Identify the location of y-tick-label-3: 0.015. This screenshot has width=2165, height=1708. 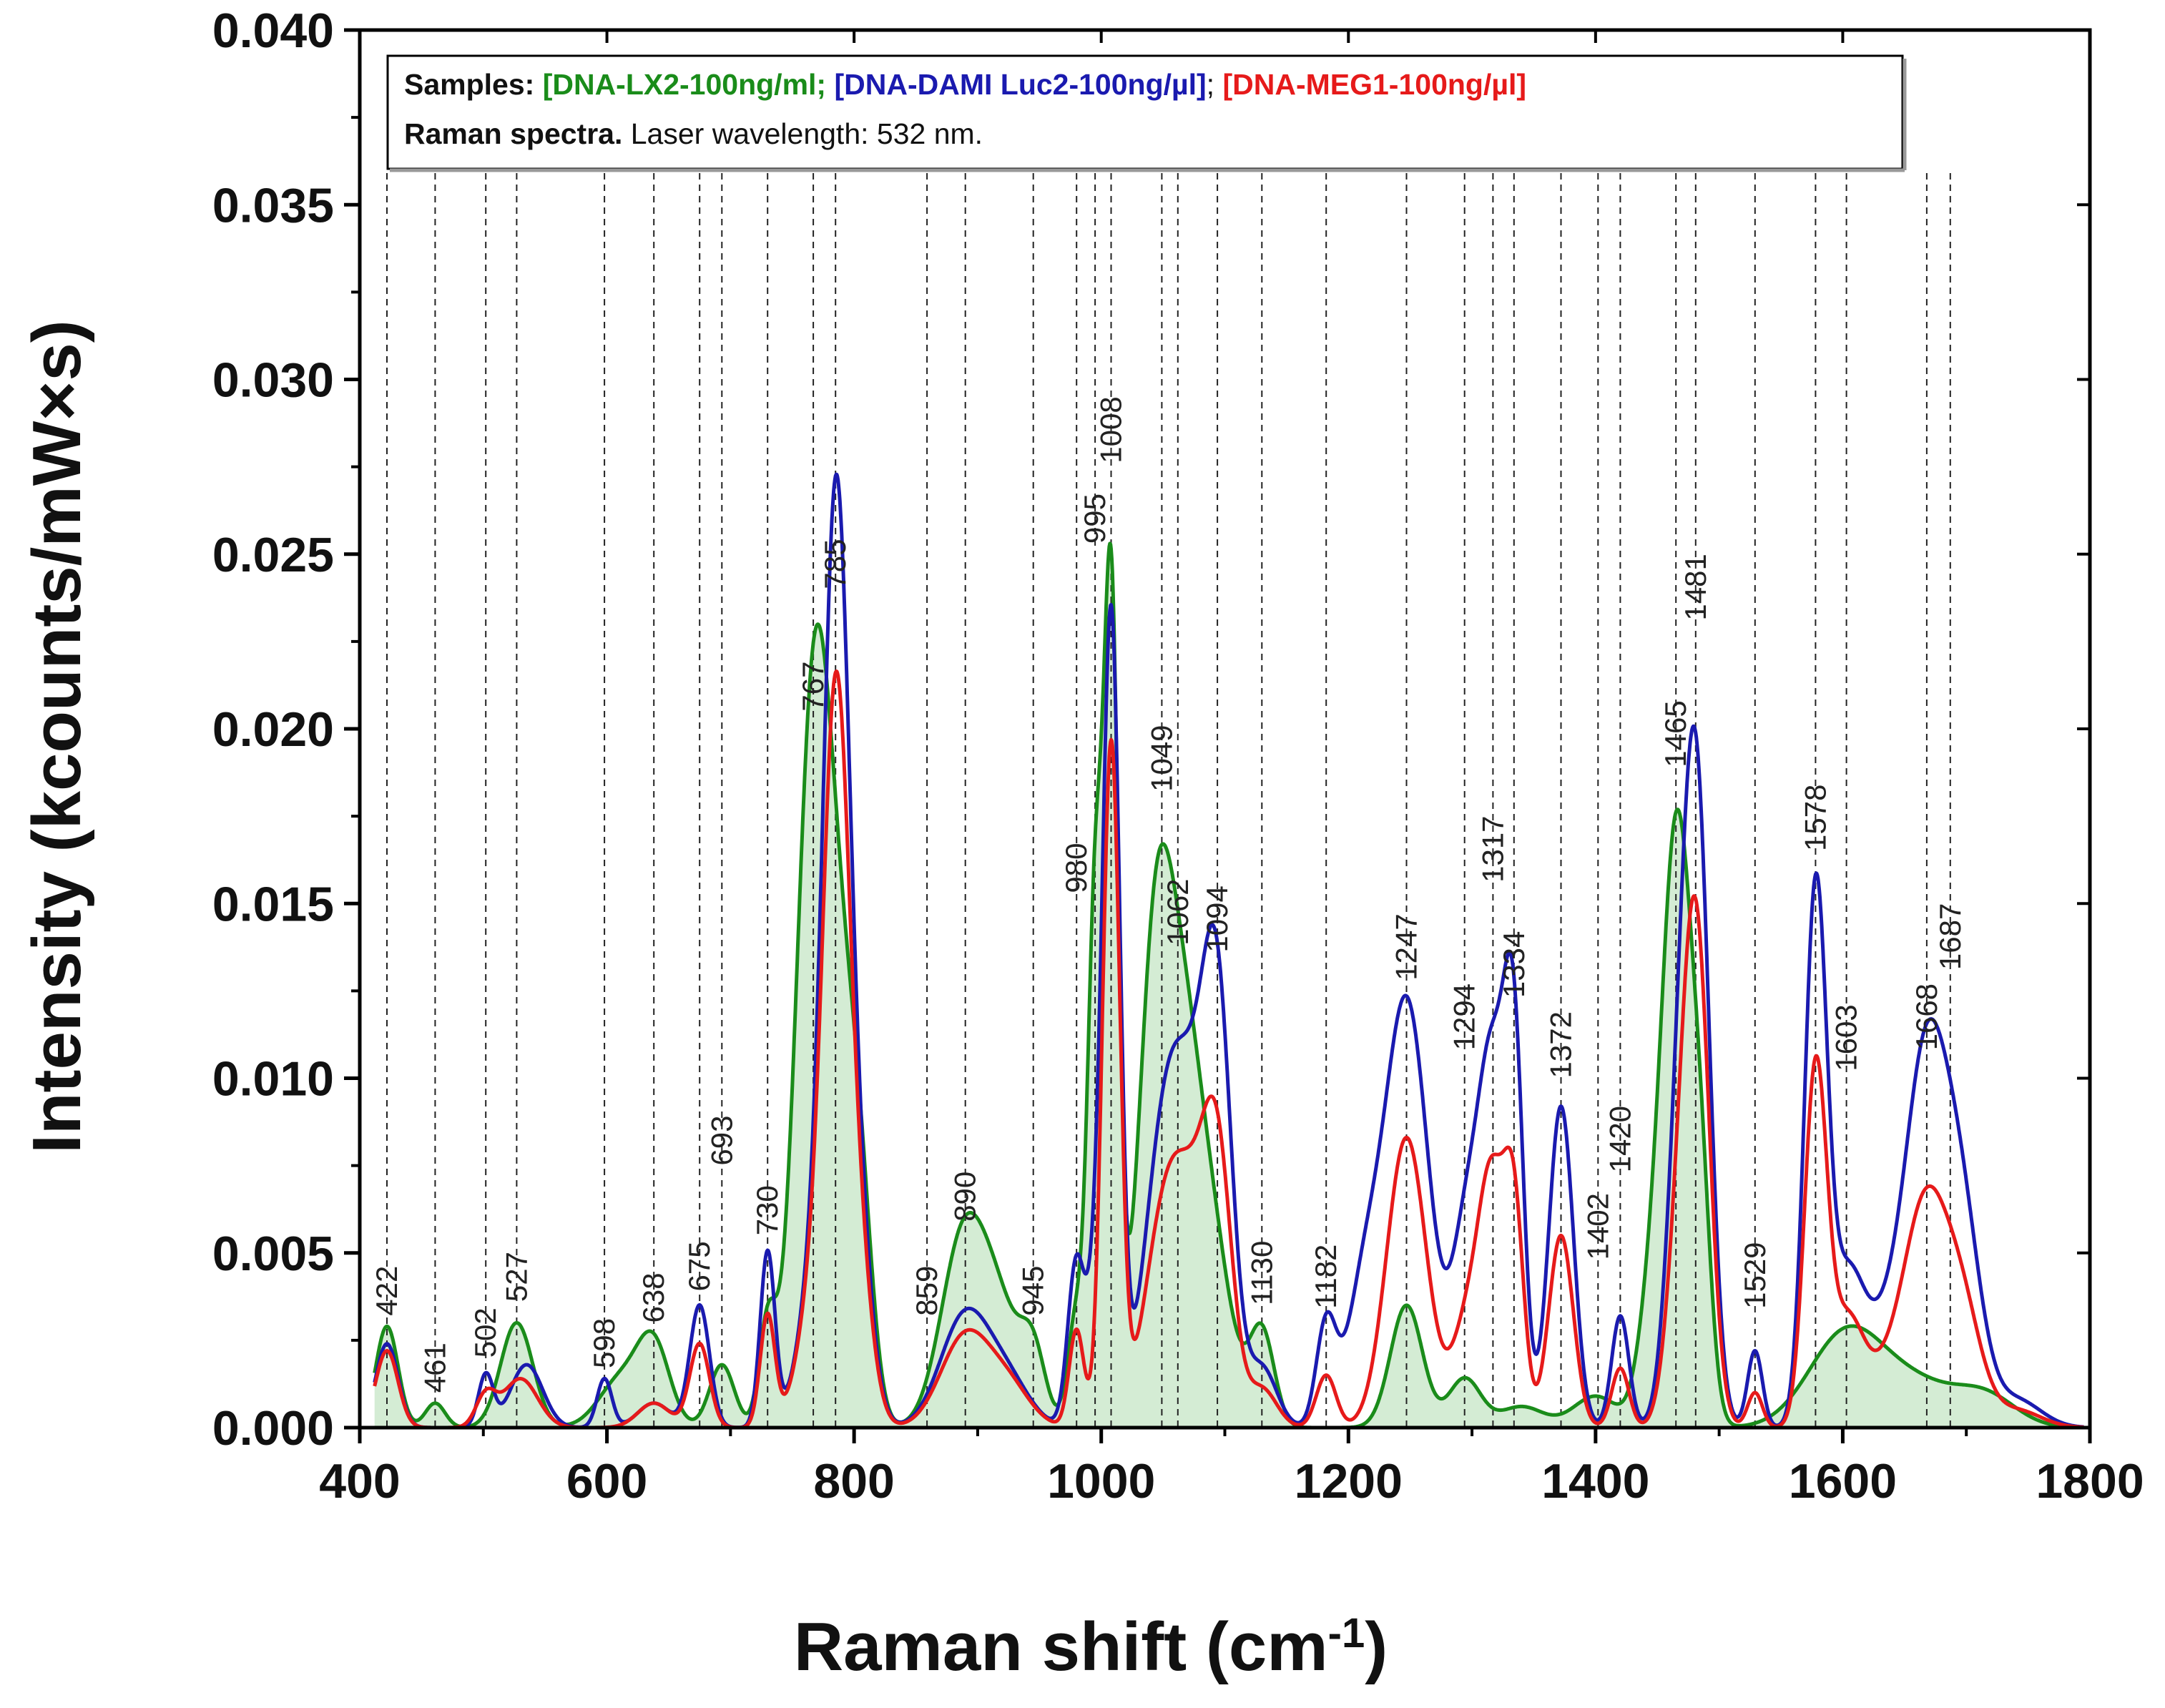
(273, 904).